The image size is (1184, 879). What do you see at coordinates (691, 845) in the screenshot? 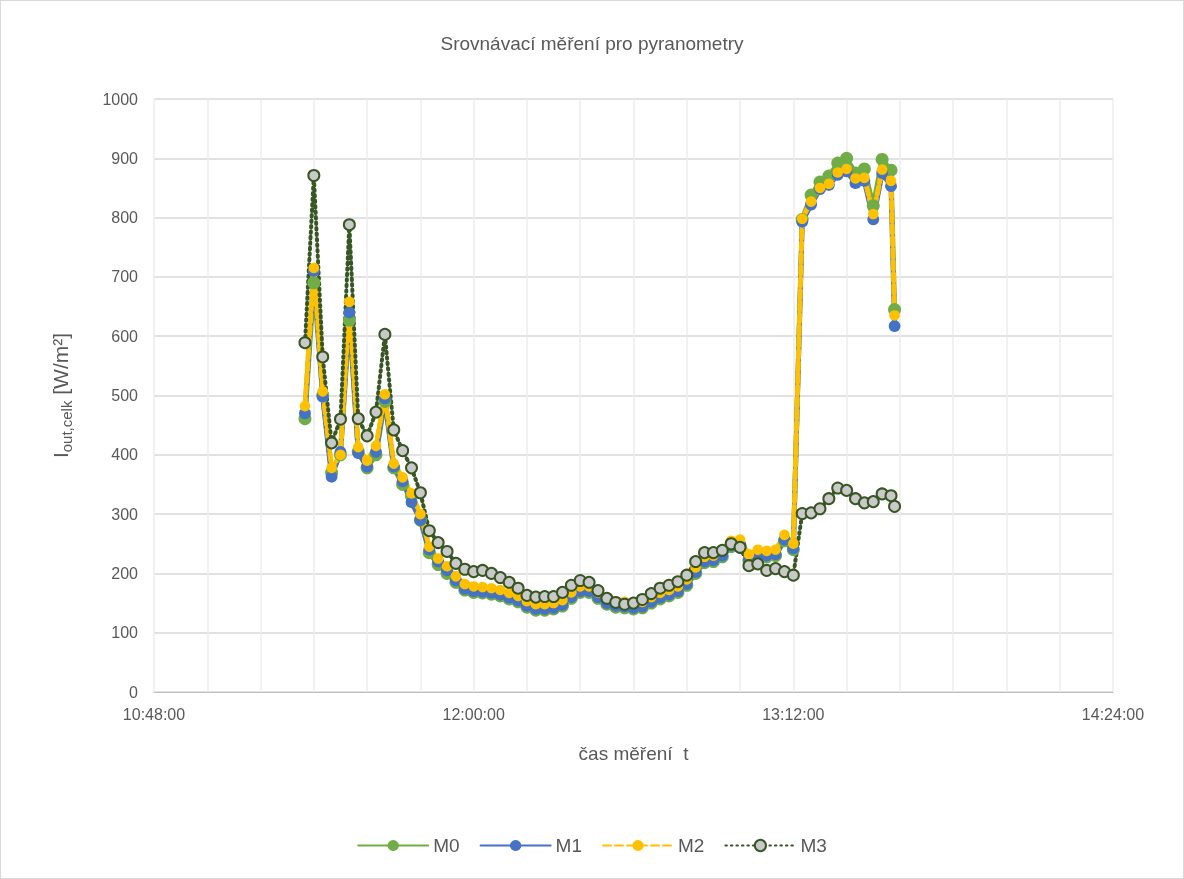
I see `legend-label: M2` at bounding box center [691, 845].